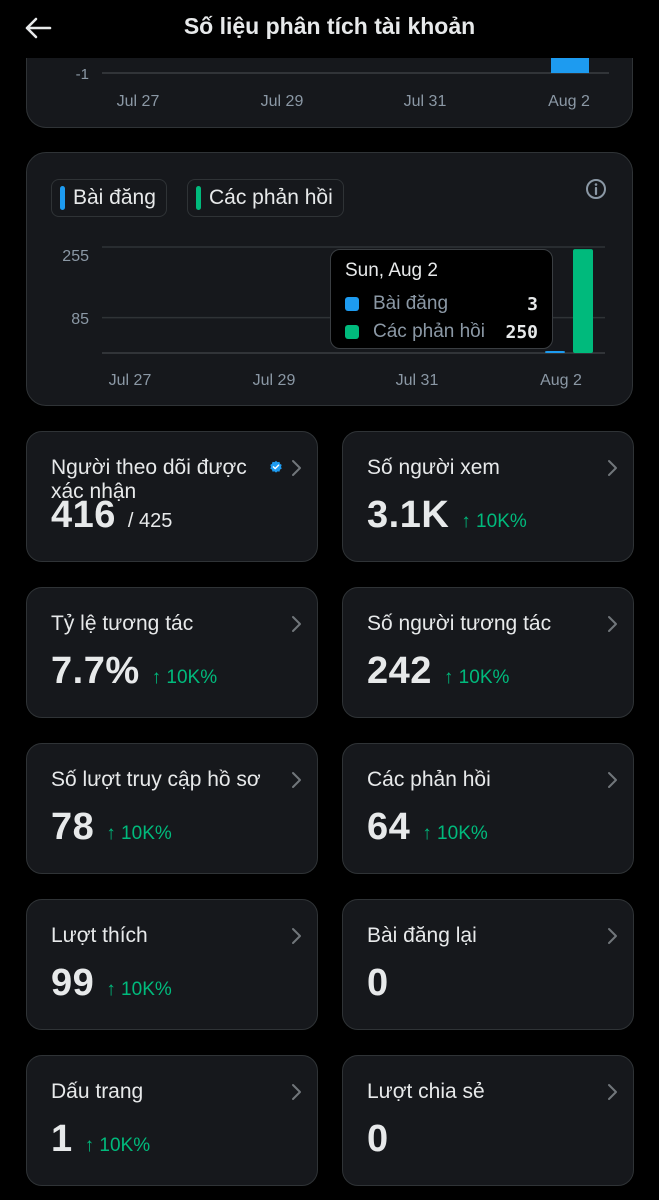 This screenshot has height=1200, width=659. I want to click on legend-replies-chip: Các phản hồi, so click(265, 198).